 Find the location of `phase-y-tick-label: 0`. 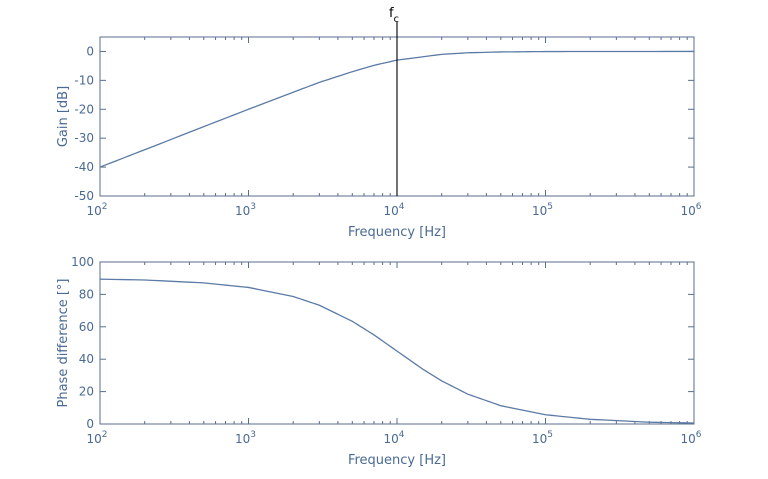

phase-y-tick-label: 0 is located at coordinates (90, 424).